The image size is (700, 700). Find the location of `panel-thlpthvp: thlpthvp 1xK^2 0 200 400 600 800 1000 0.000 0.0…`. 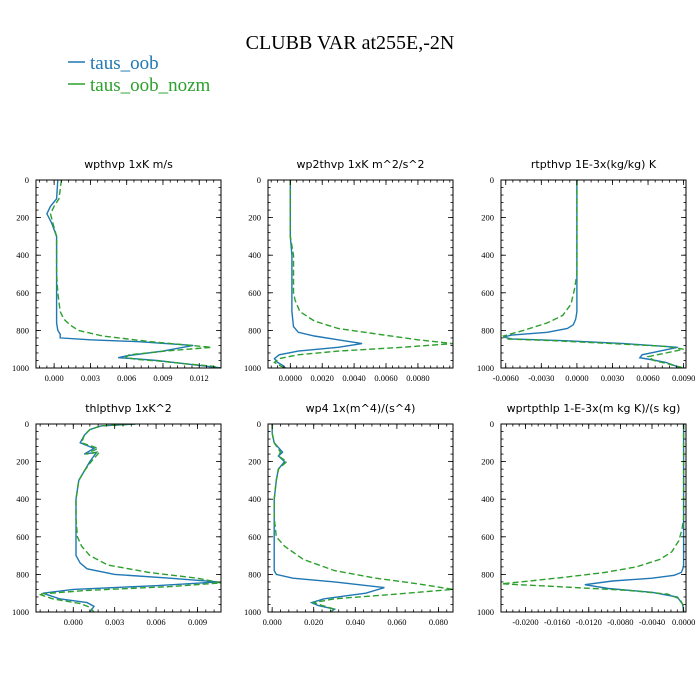

panel-thlpthvp: thlpthvp 1xK^2 0 200 400 600 800 1000 0.000 0.0… is located at coordinates (117, 514).